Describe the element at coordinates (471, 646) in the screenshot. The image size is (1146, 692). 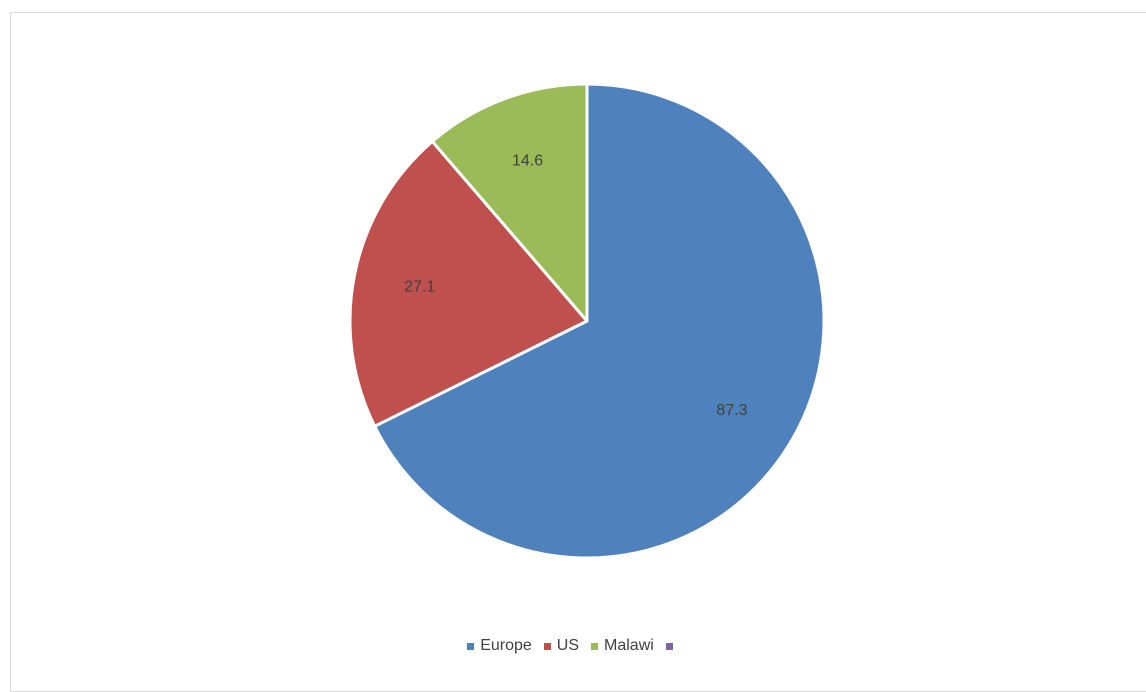
I see `legend-swatch-europe` at that location.